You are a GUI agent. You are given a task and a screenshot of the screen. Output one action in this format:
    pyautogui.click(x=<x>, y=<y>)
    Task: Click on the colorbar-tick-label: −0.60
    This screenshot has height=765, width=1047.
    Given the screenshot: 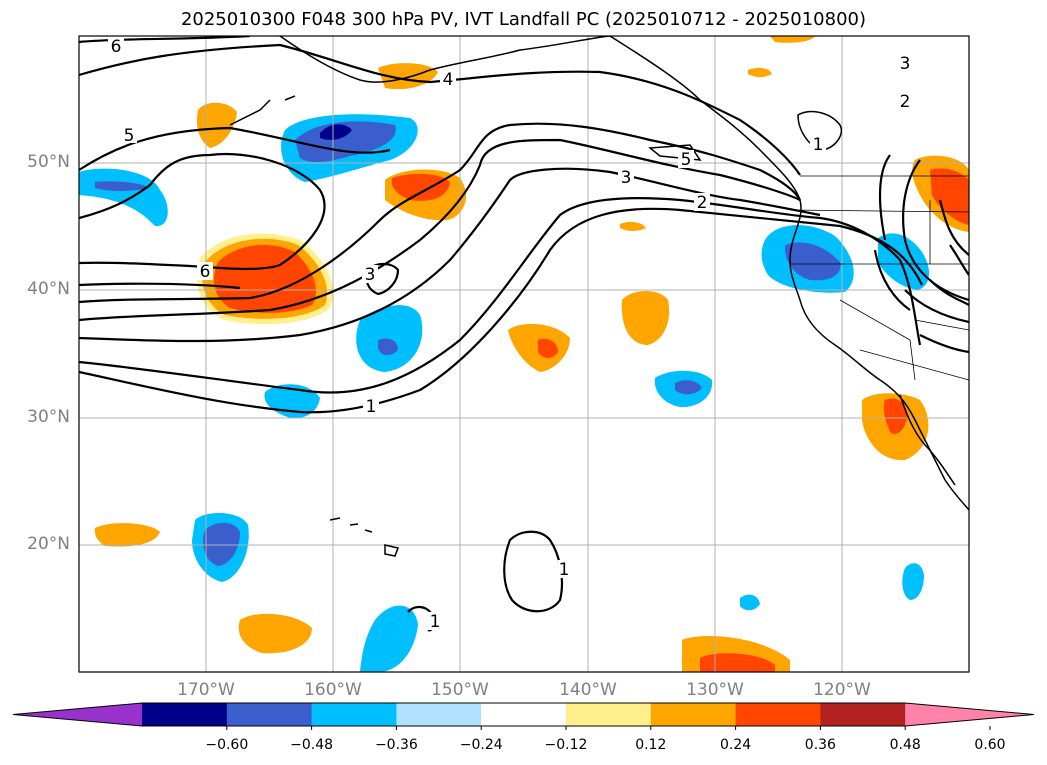 What is the action you would take?
    pyautogui.click(x=227, y=745)
    